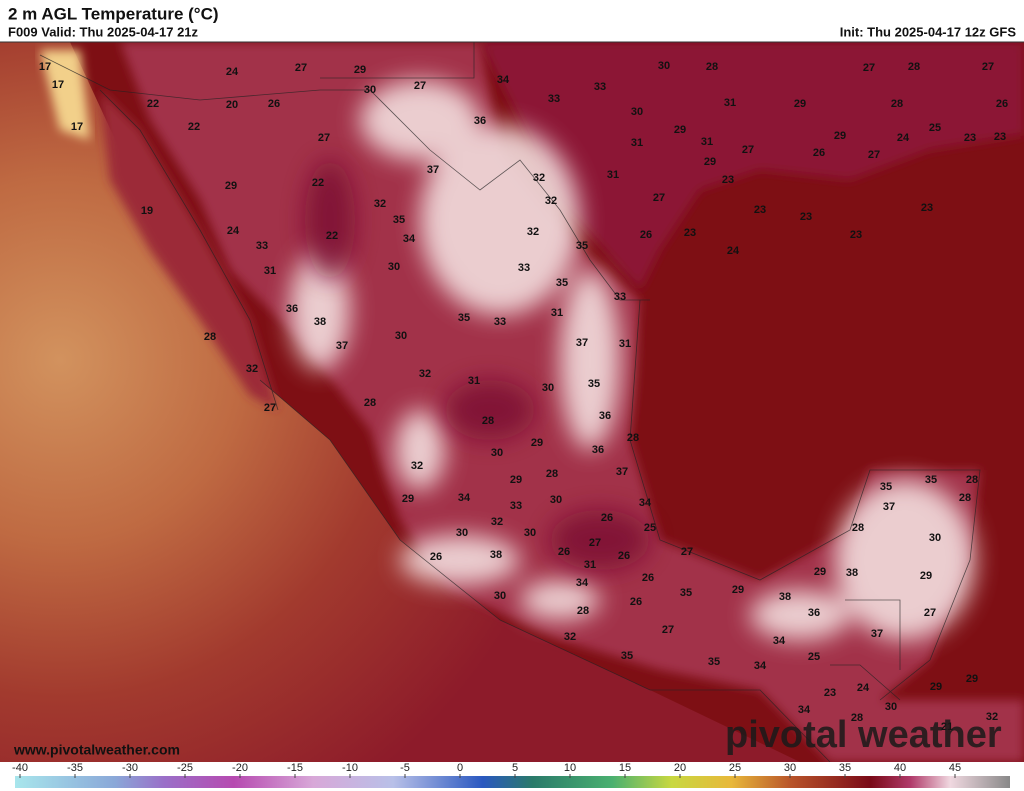 This screenshot has width=1024, height=791. Describe the element at coordinates (790, 768) in the screenshot. I see `colorbar-tick-label: 30` at that location.